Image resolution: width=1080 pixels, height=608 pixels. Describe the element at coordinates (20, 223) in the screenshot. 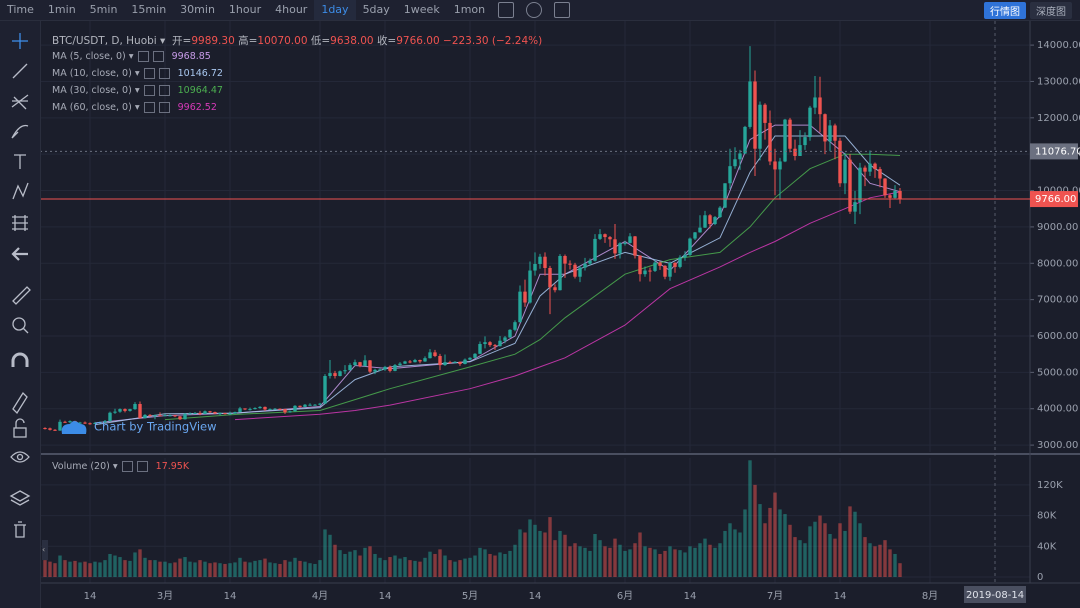

I see `prediction-tool` at that location.